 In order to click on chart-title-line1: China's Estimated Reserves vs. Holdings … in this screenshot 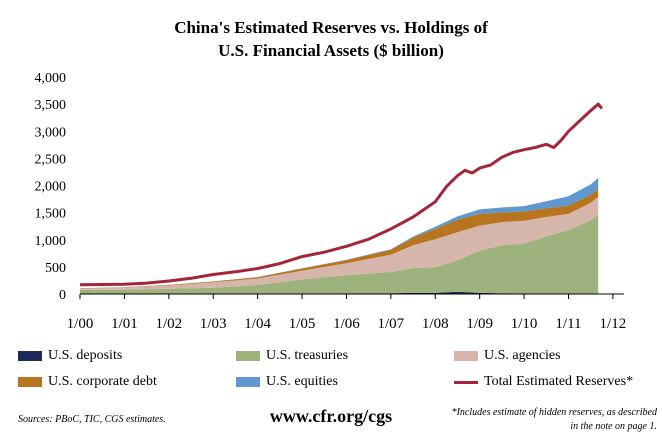, I will do `click(331, 27)`.